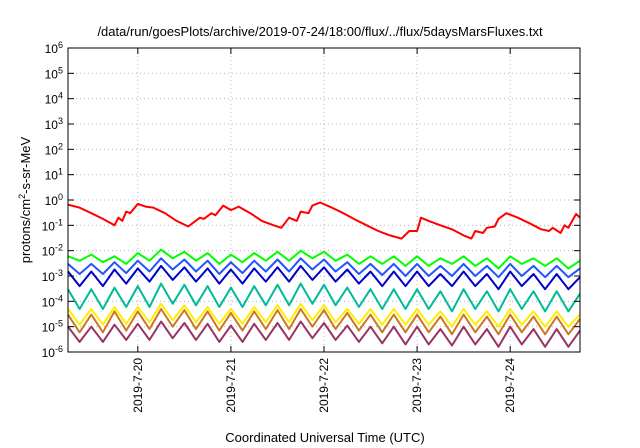 The image size is (640, 448). I want to click on y-tick-label: 10¹, so click(54, 175).